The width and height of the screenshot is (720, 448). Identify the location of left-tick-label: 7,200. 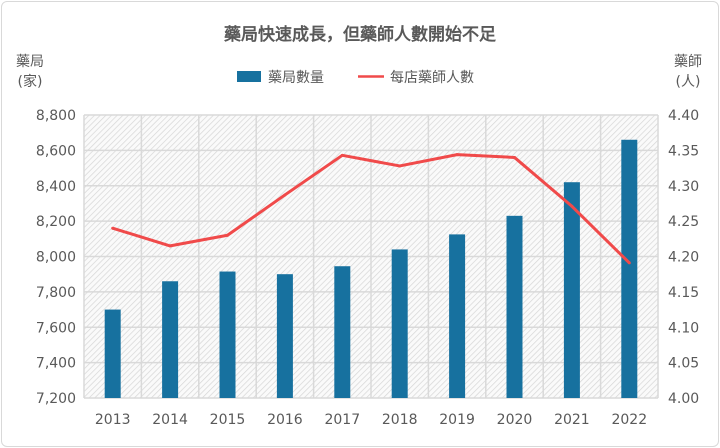
(56, 399).